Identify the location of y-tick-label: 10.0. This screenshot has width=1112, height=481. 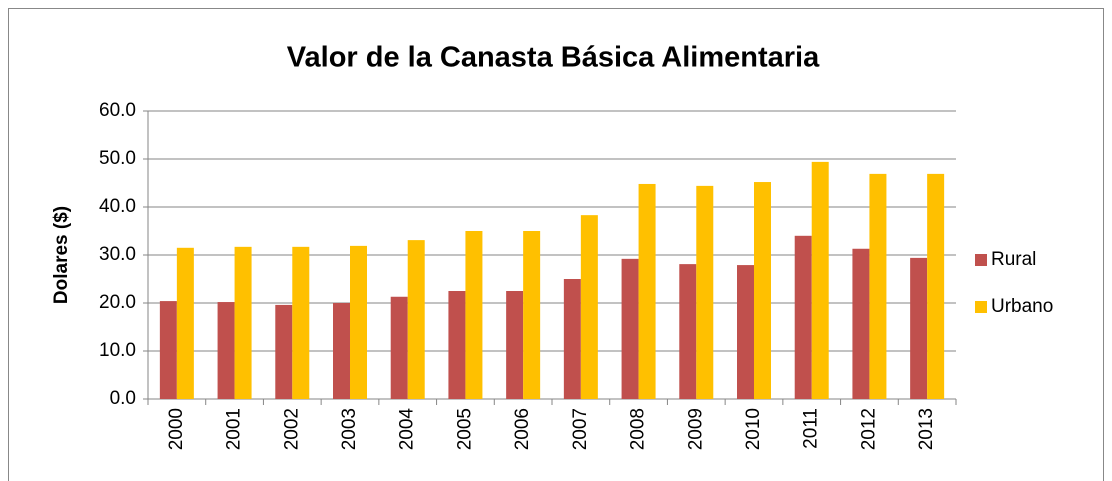
(117, 350).